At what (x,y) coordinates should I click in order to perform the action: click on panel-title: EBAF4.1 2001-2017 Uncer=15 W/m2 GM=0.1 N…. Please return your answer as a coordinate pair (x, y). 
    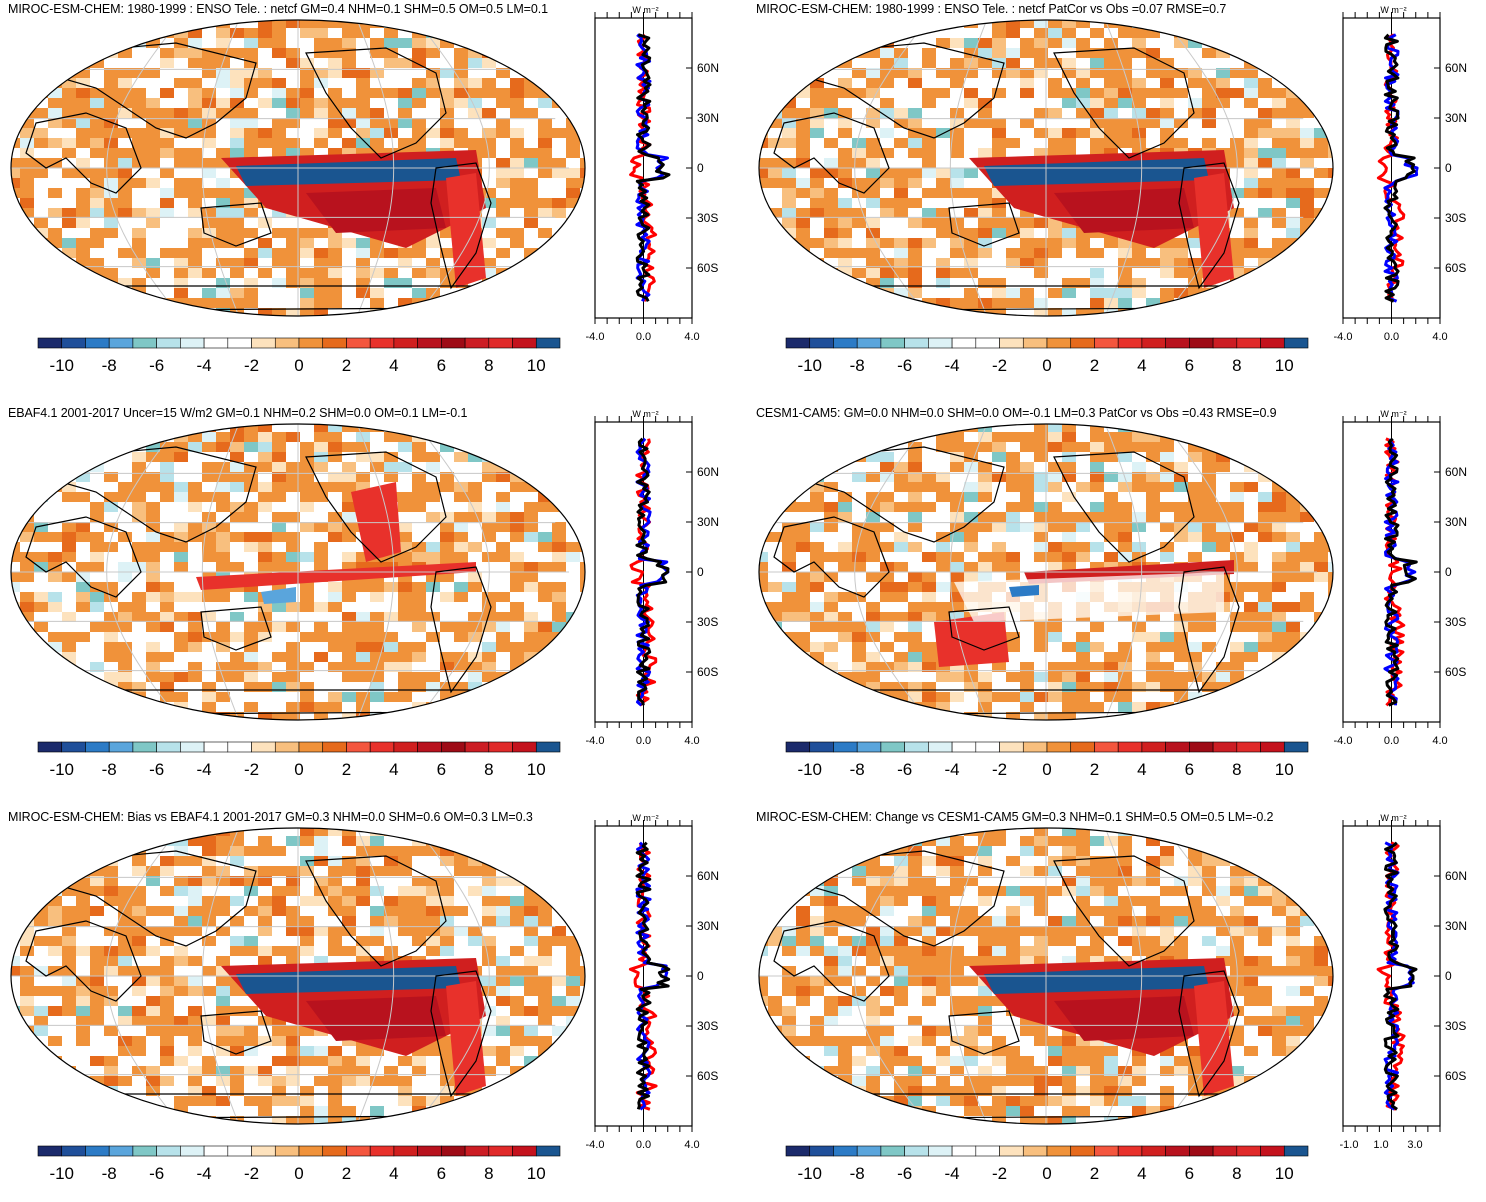
    Looking at the image, I should click on (237, 413).